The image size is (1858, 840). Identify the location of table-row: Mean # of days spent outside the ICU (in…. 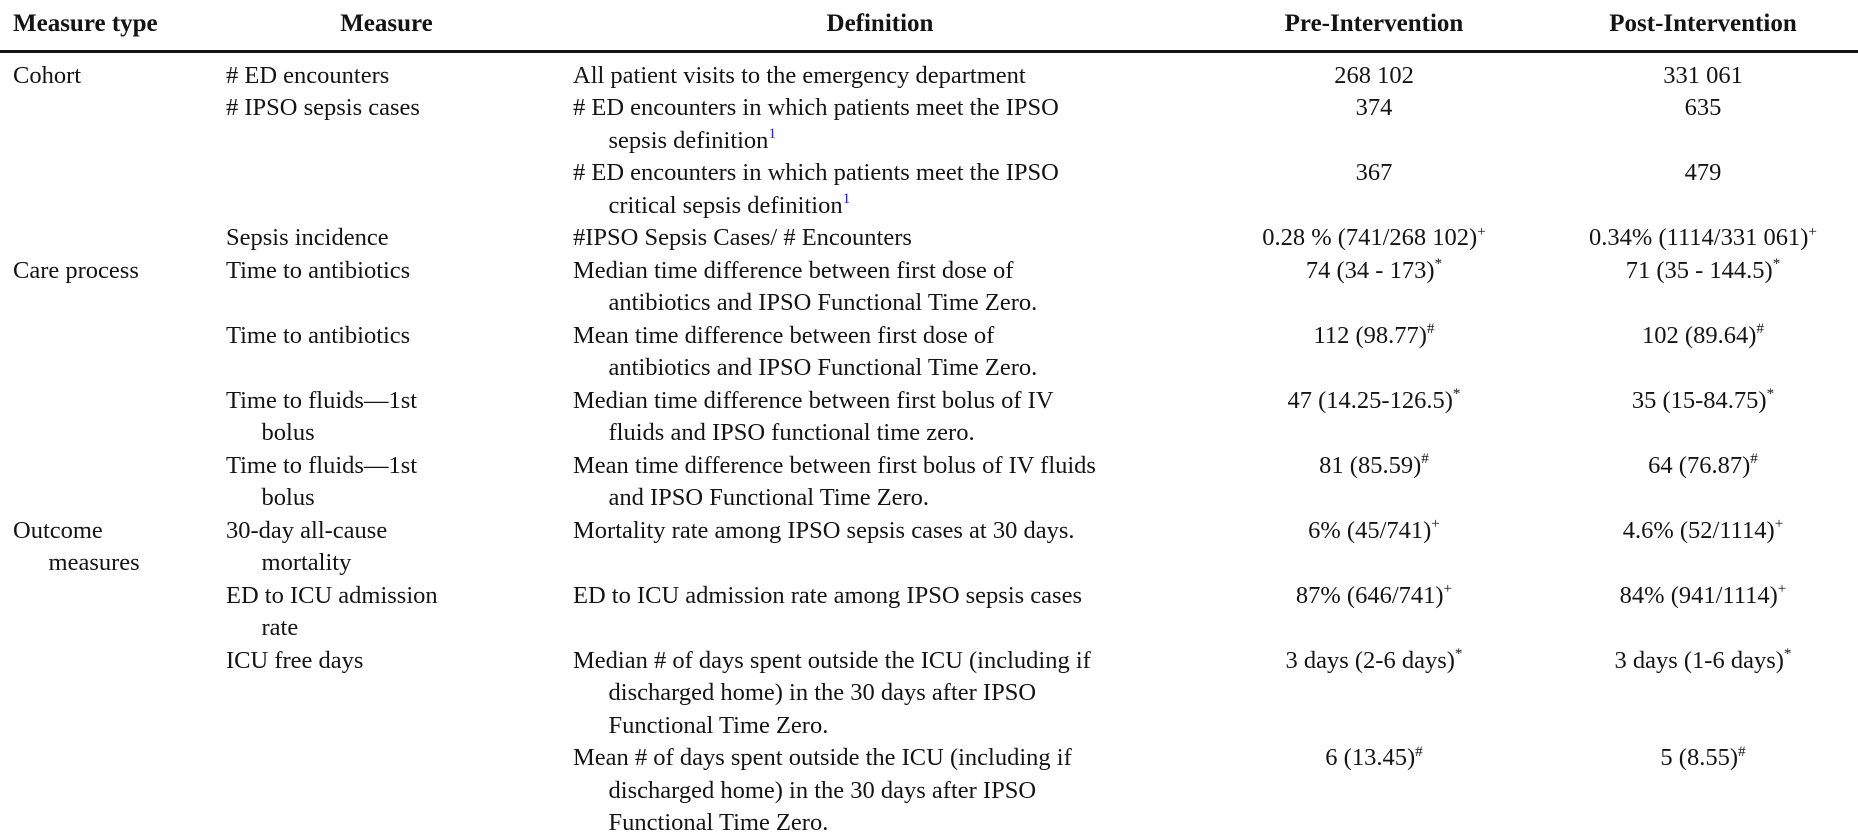
(929, 791).